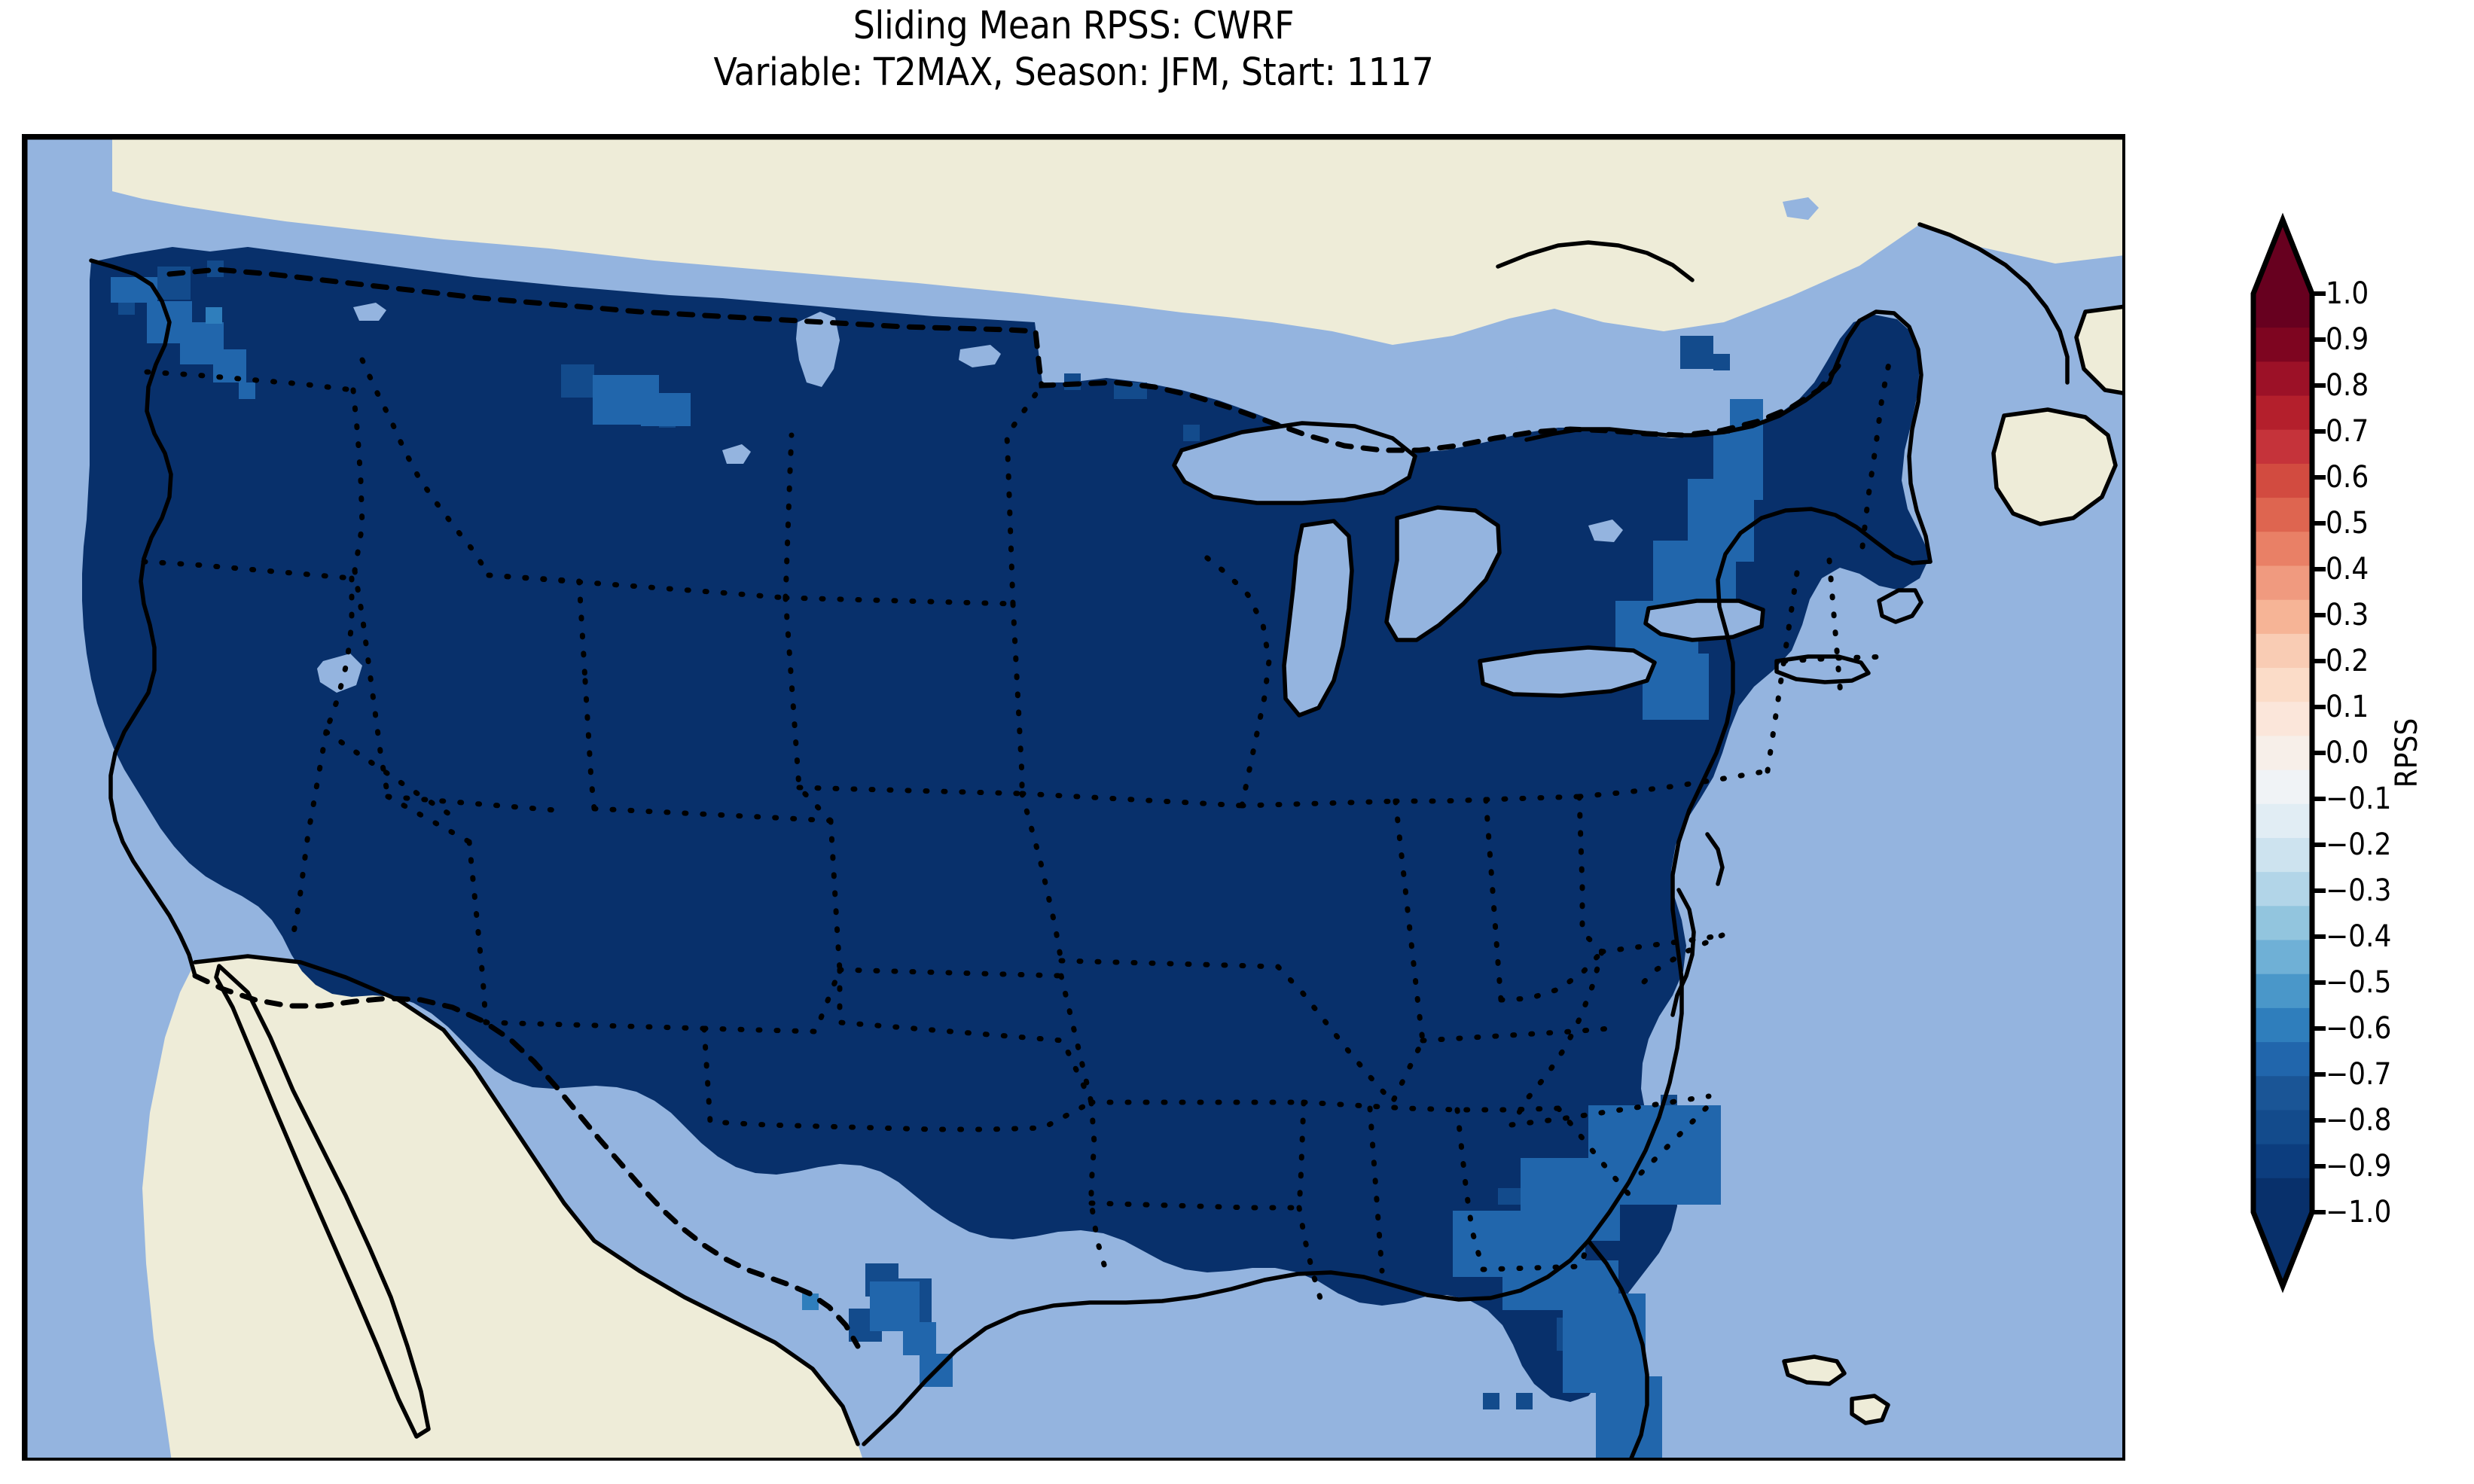 This screenshot has height=1484, width=2474. What do you see at coordinates (1098, 1187) in the screenshot?
I see `tx-la-border` at bounding box center [1098, 1187].